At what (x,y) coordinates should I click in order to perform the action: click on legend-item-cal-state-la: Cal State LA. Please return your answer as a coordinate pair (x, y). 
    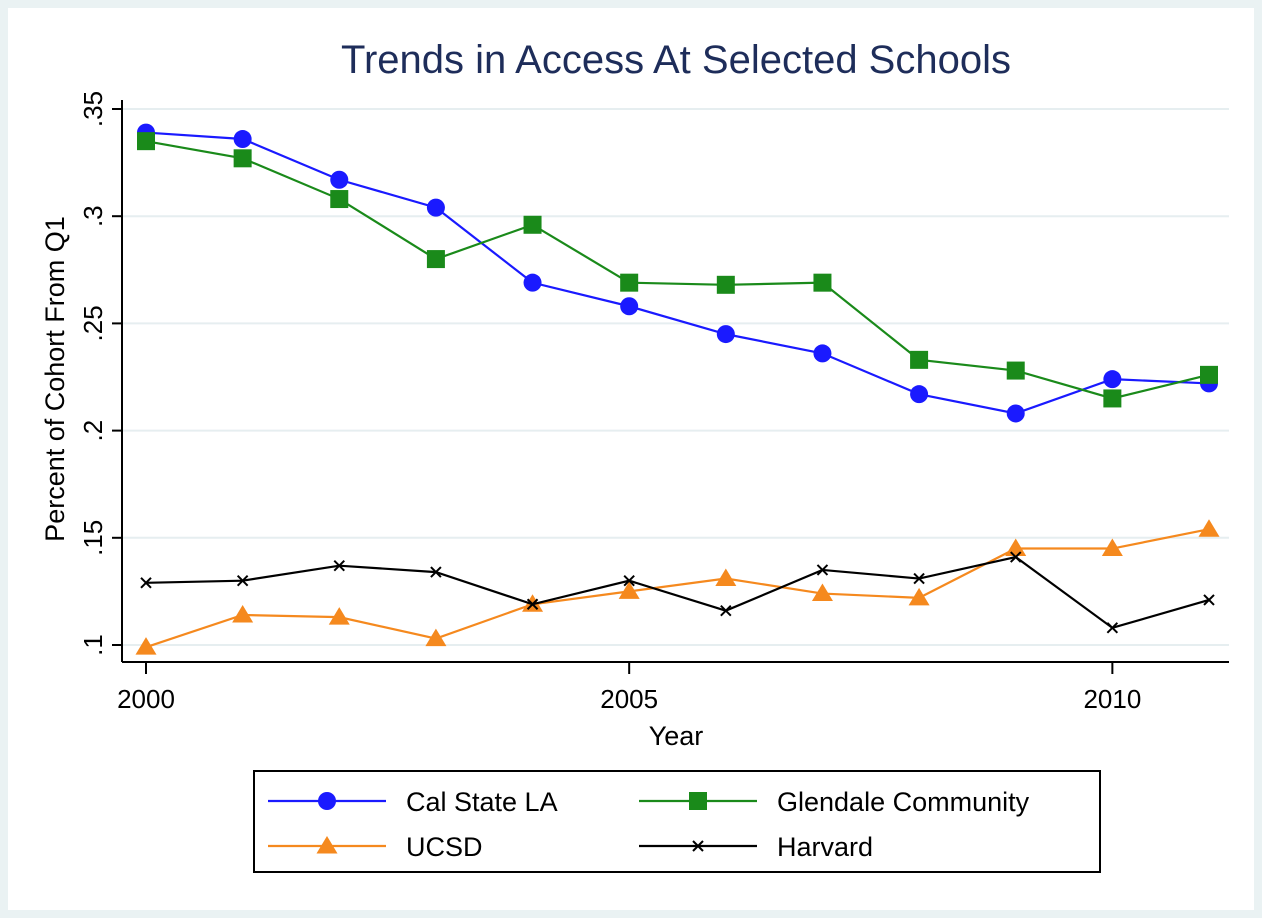
    Looking at the image, I should click on (413, 802).